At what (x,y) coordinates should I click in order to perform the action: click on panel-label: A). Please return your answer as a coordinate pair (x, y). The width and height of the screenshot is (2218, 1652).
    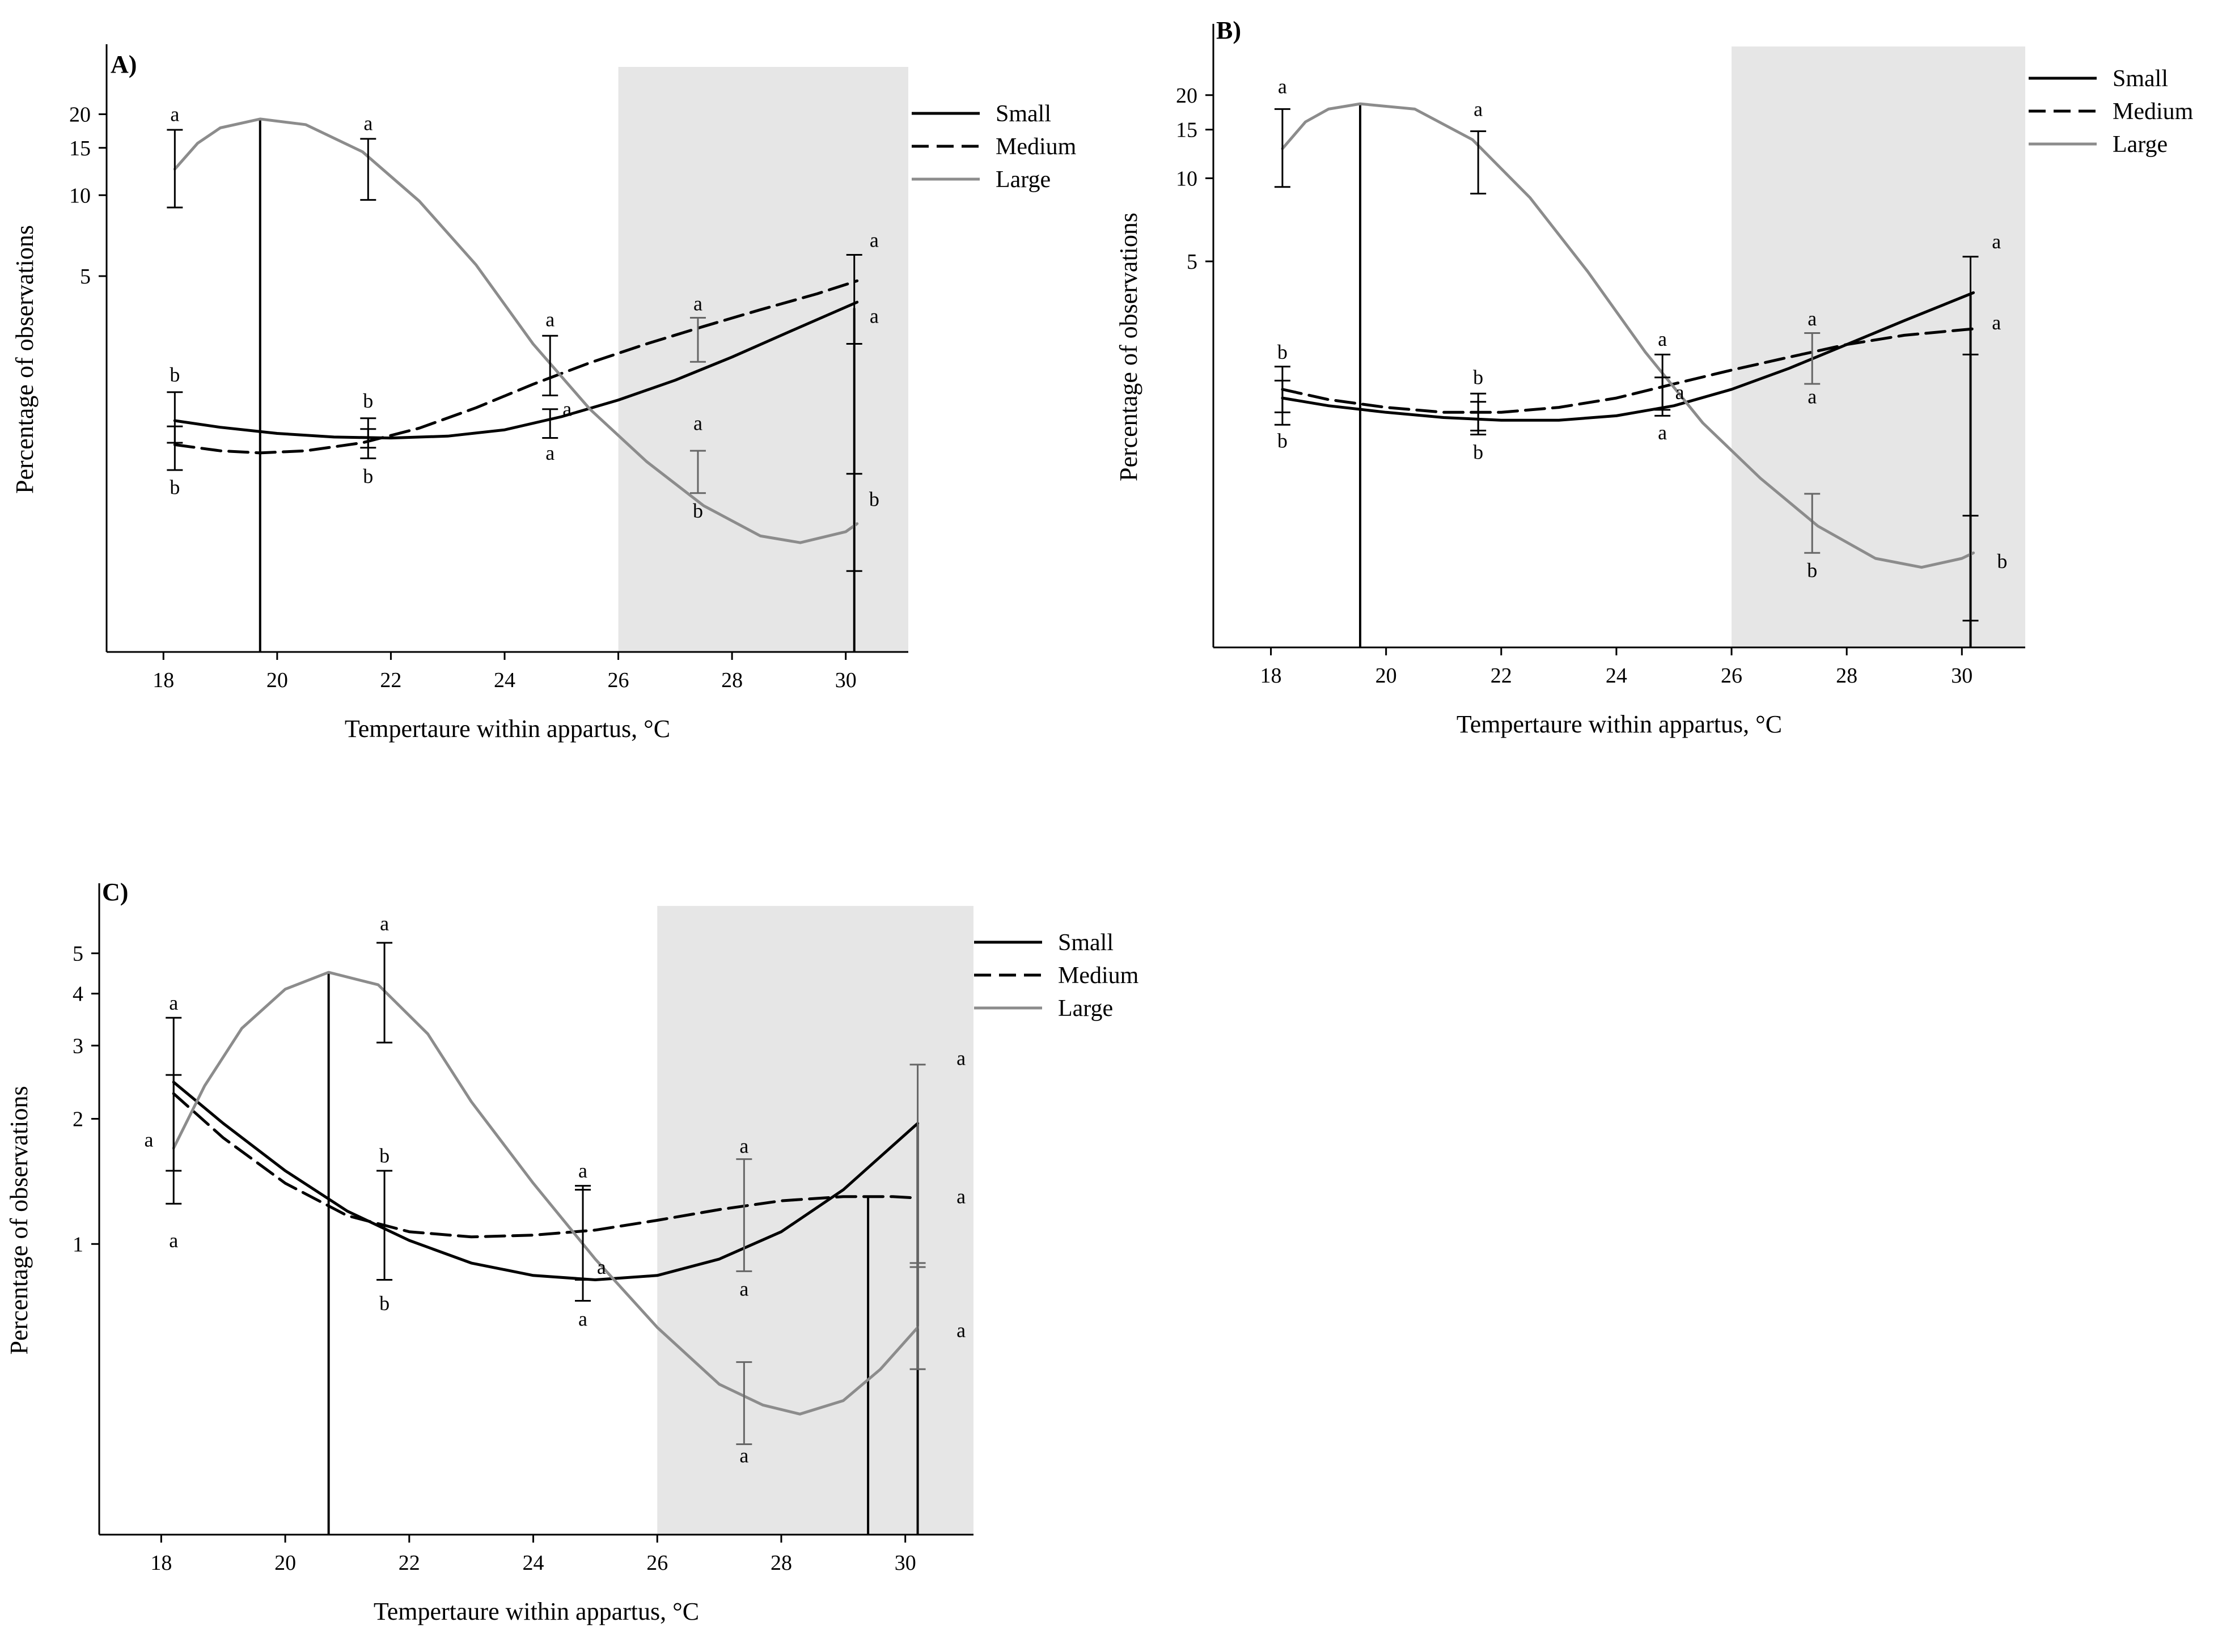
    Looking at the image, I should click on (124, 64).